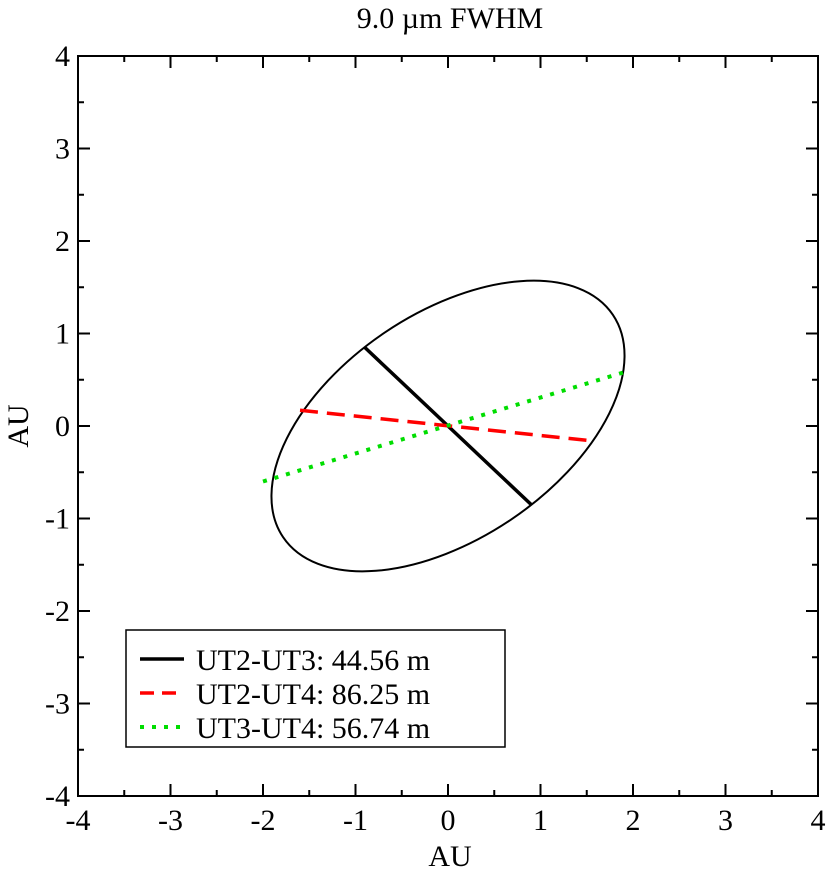 This screenshot has width=830, height=871. What do you see at coordinates (57, 519) in the screenshot?
I see `y-tick-label: -1` at bounding box center [57, 519].